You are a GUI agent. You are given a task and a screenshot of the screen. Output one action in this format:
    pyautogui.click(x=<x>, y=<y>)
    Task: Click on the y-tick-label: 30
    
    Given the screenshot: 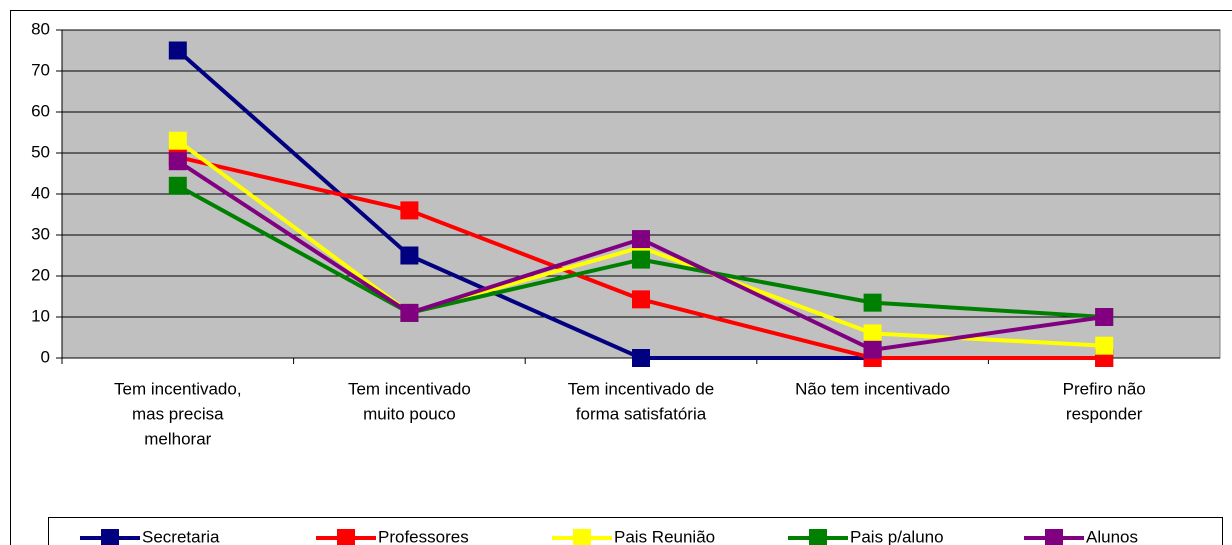 What is the action you would take?
    pyautogui.click(x=40, y=233)
    